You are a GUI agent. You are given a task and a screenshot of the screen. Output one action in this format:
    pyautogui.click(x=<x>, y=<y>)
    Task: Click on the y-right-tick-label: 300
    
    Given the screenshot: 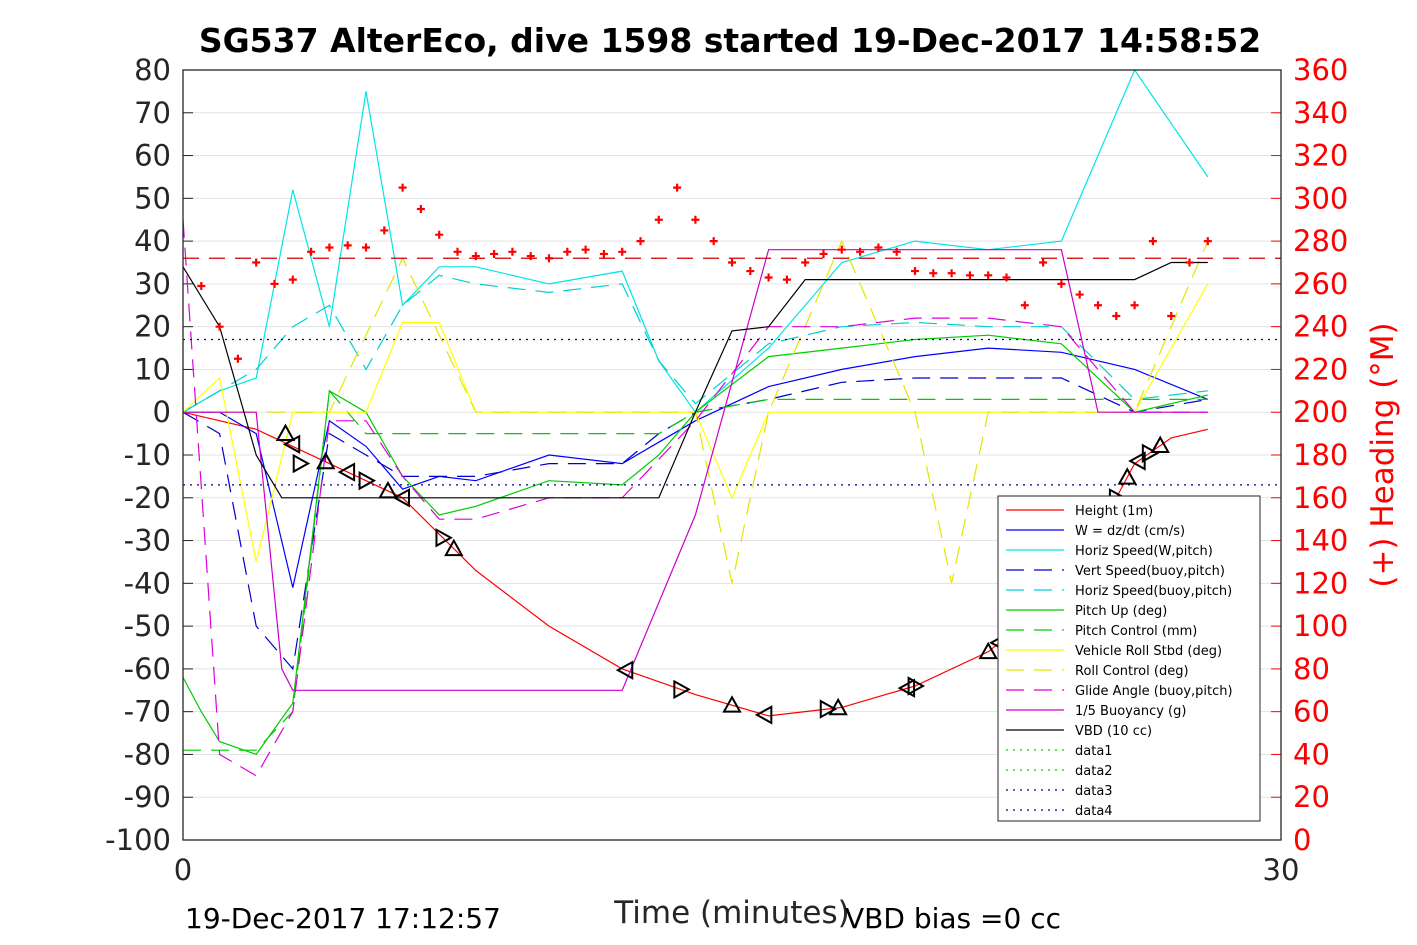 What is the action you would take?
    pyautogui.click(x=1320, y=198)
    